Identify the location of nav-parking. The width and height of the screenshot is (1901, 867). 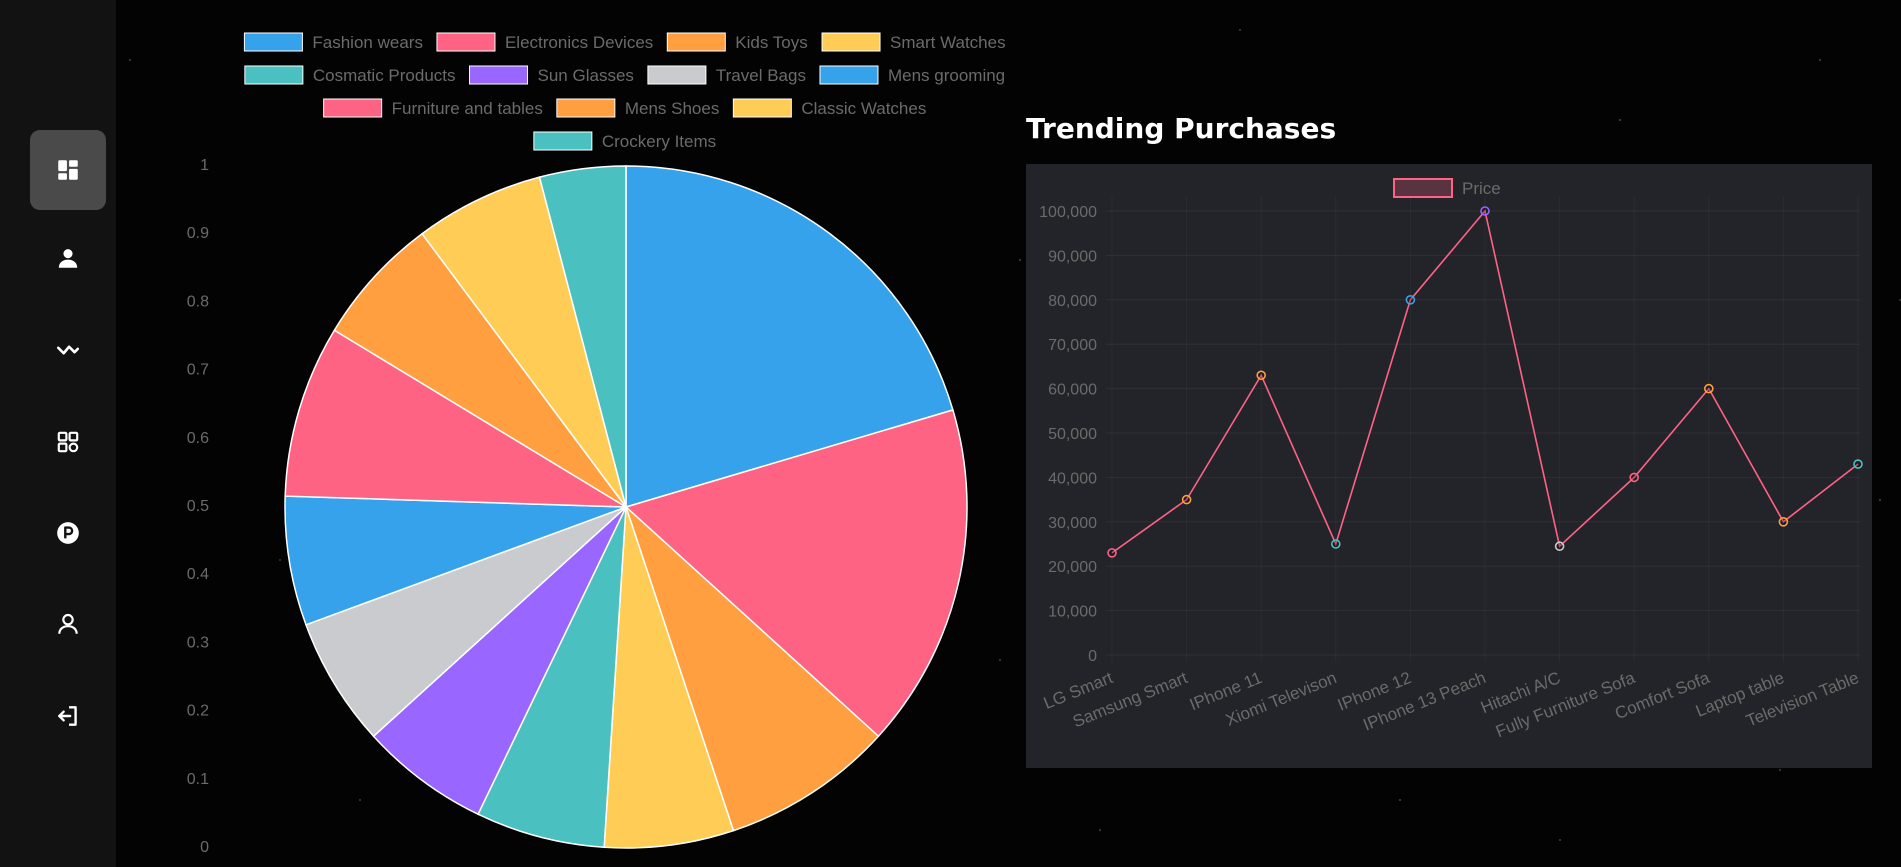
(68, 533).